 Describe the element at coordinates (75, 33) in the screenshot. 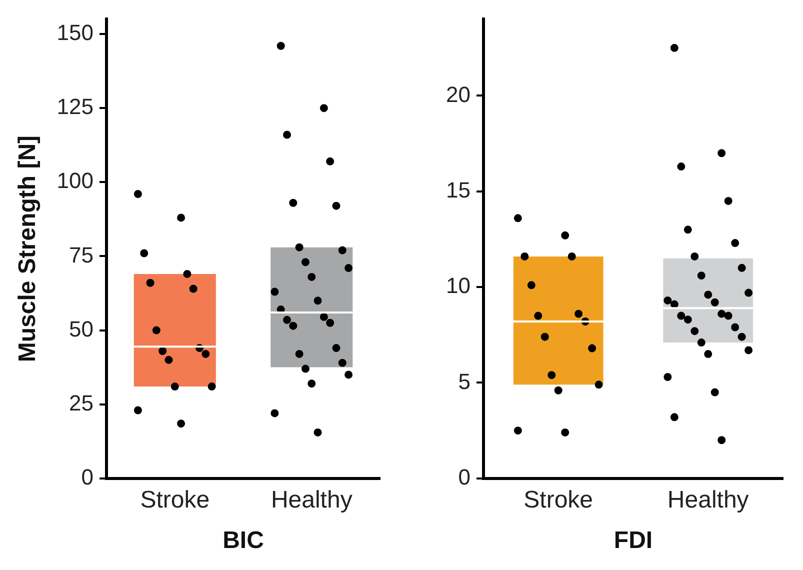

I see `y-tick-label: 150` at that location.